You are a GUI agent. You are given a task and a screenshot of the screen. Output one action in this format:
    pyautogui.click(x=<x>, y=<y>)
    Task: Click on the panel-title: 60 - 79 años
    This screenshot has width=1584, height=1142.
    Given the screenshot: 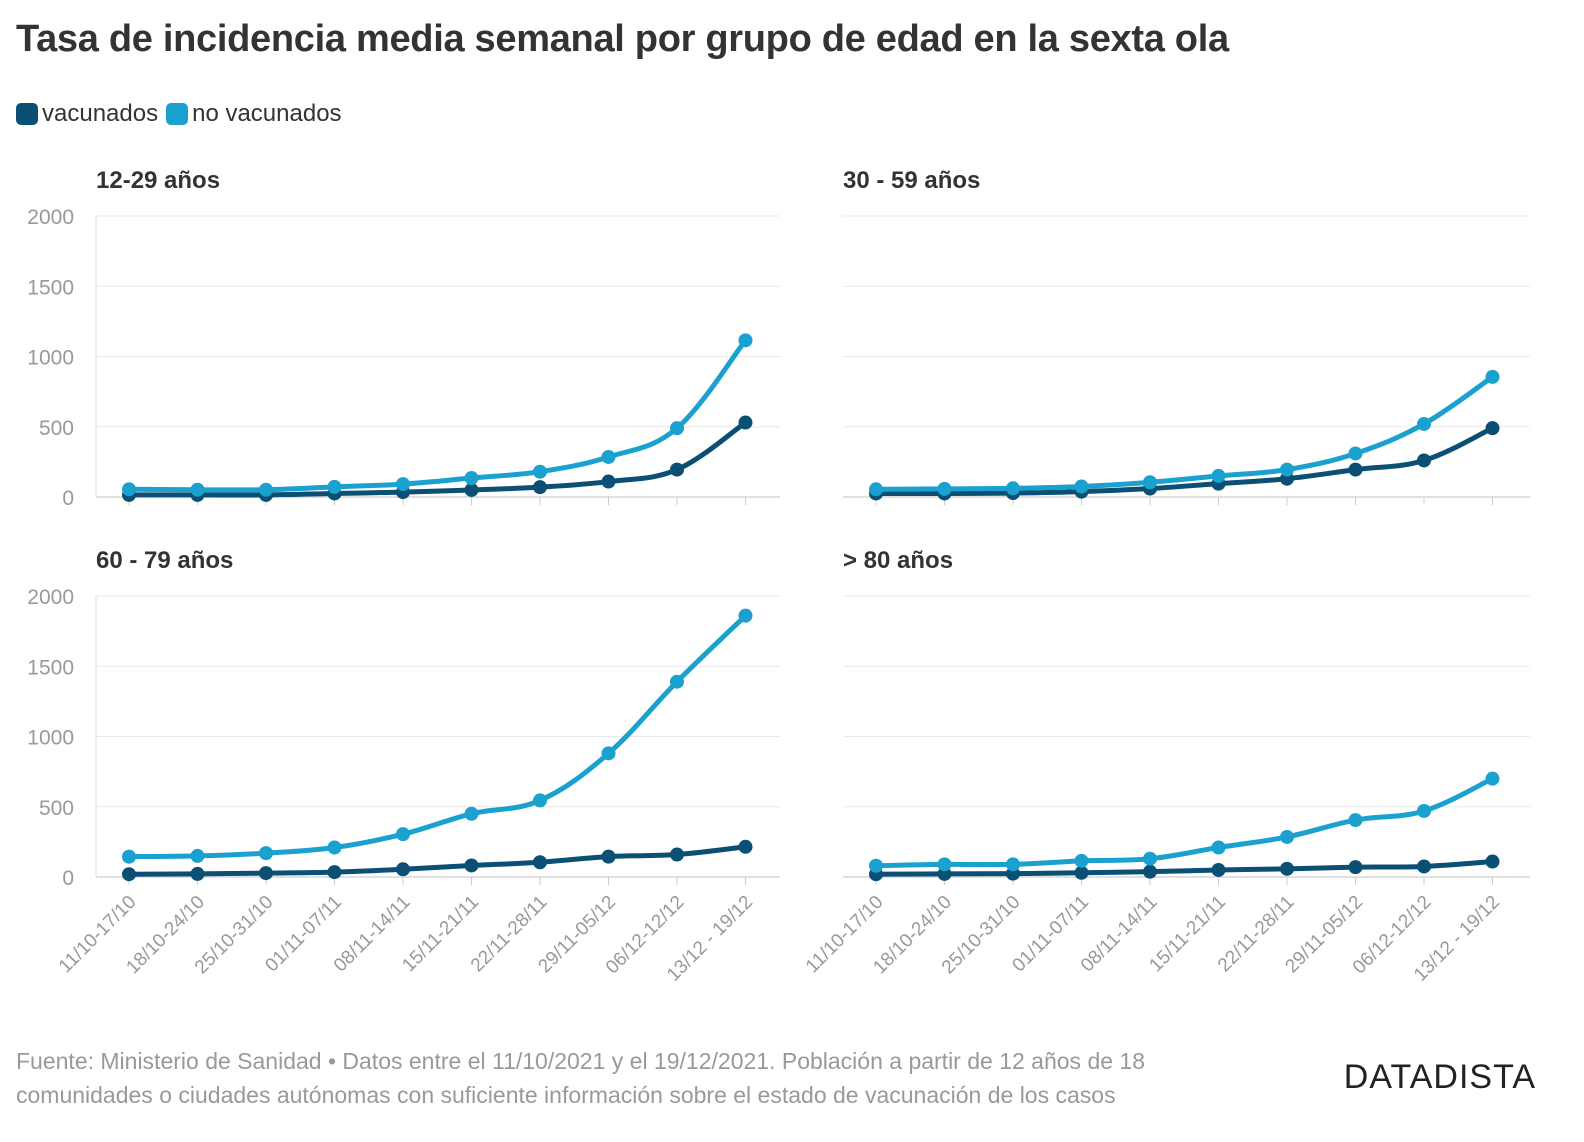 What is the action you would take?
    pyautogui.click(x=164, y=560)
    